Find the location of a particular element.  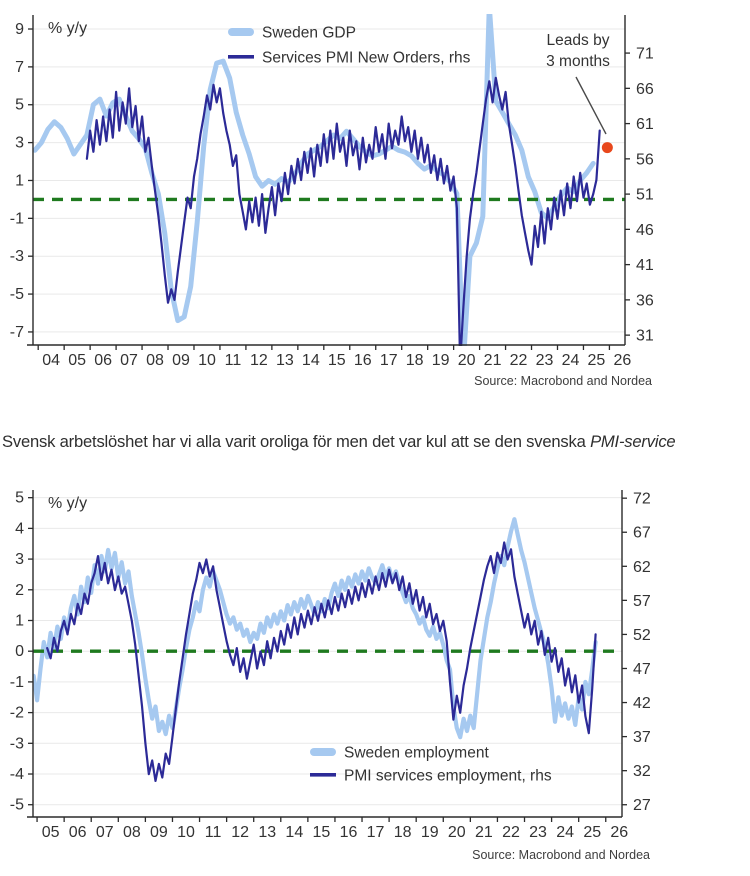

left-axis-tick-label: 2 is located at coordinates (19, 590).